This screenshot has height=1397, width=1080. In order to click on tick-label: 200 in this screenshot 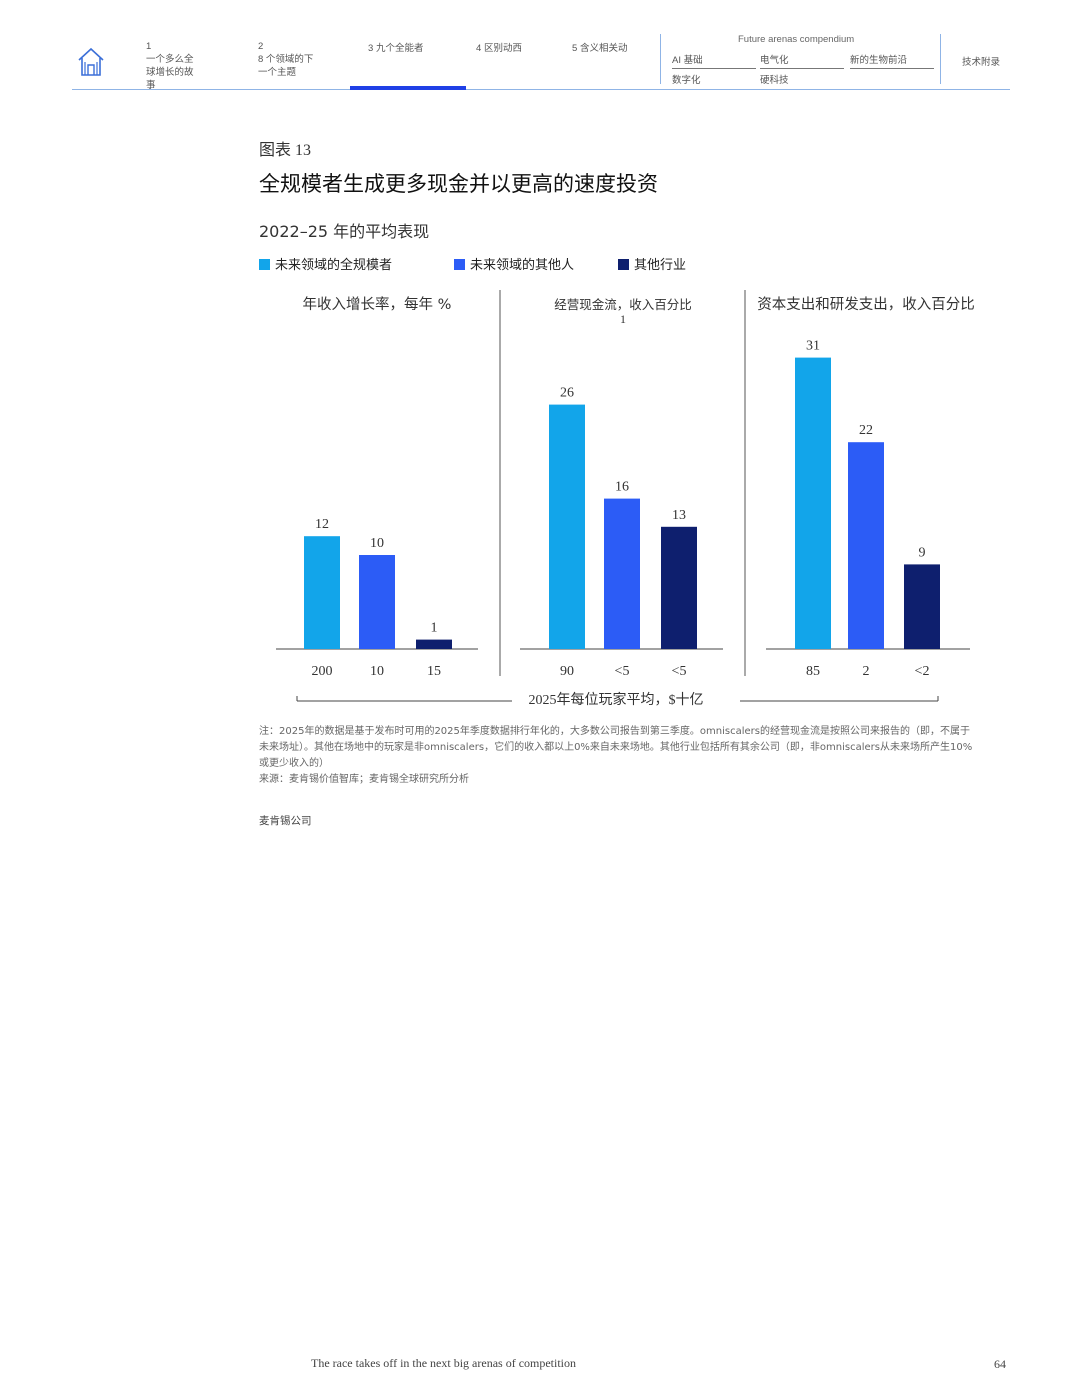, I will do `click(322, 671)`.